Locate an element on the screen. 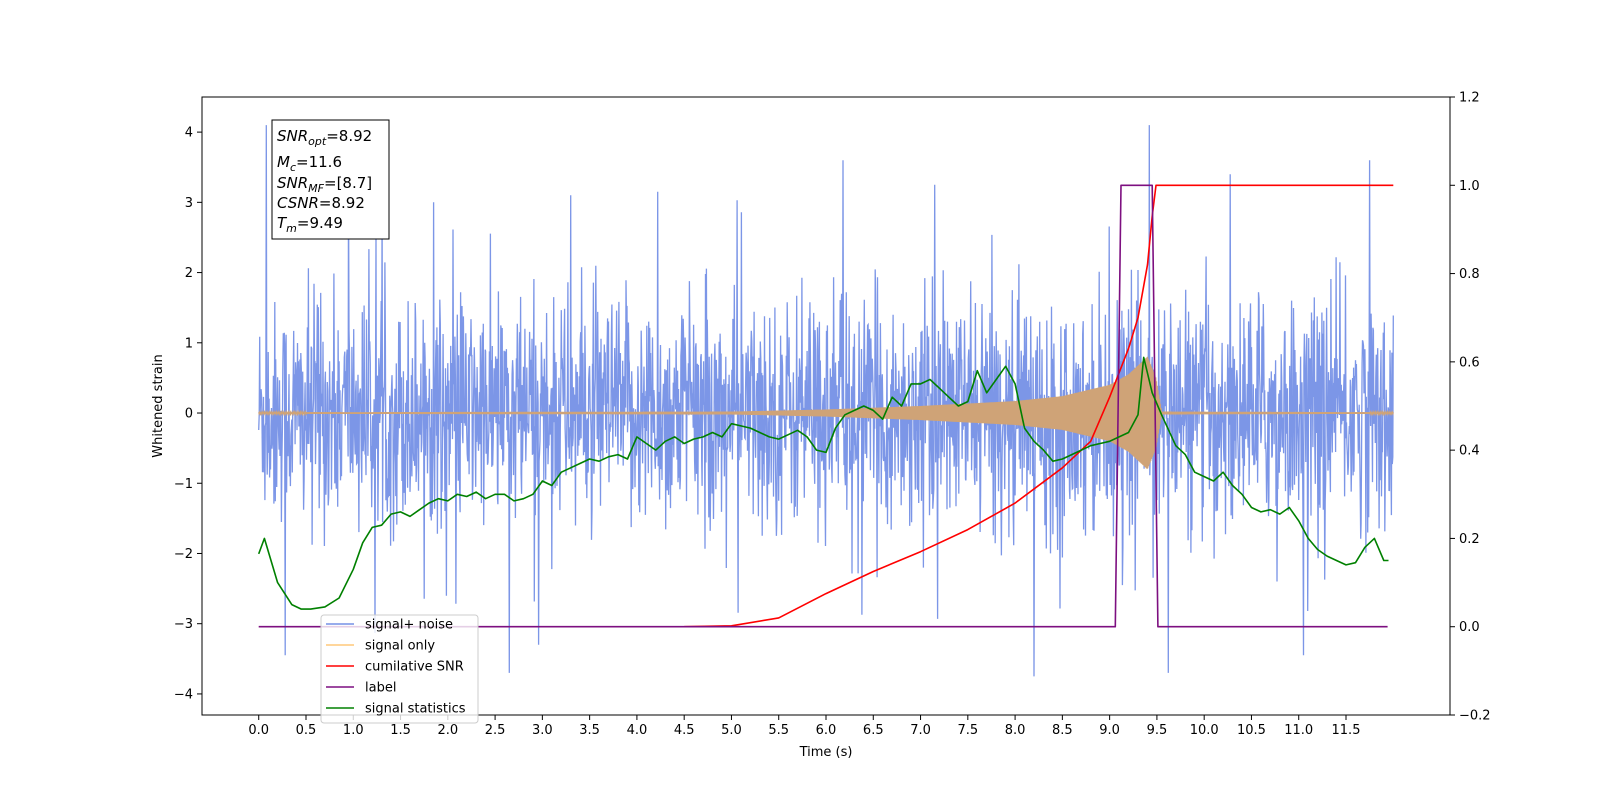  info-csnr-main: CSNR is located at coordinates (298, 203).